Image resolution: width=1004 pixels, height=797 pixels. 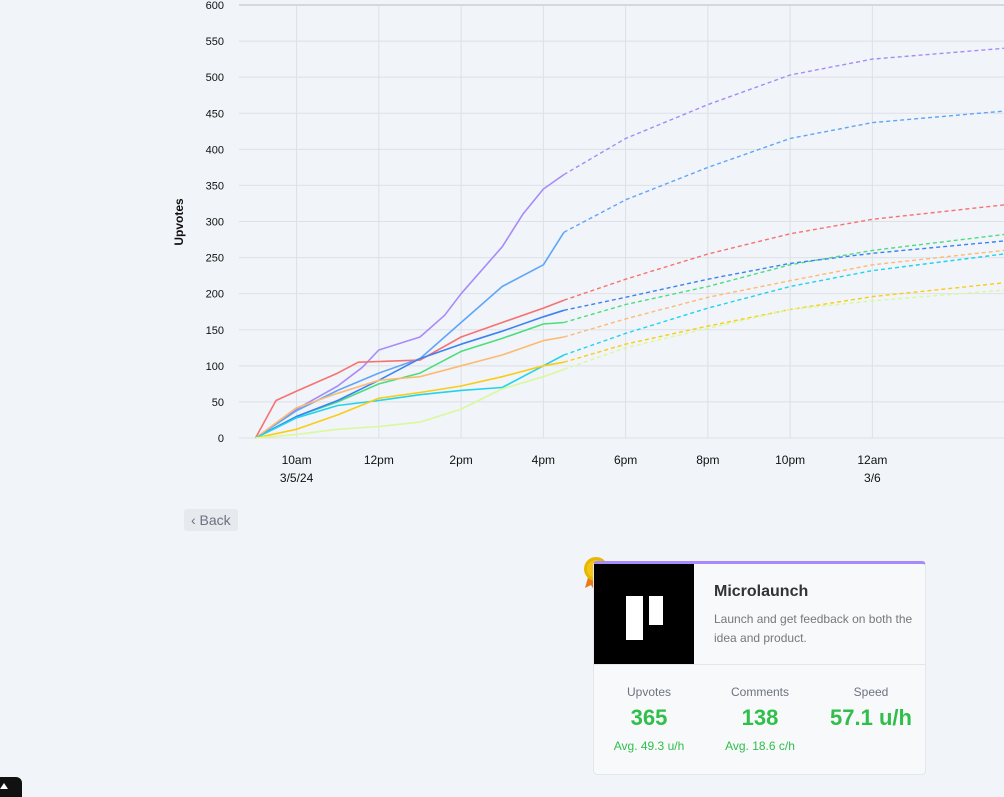 I want to click on y-tick-label: 200, so click(x=215, y=295).